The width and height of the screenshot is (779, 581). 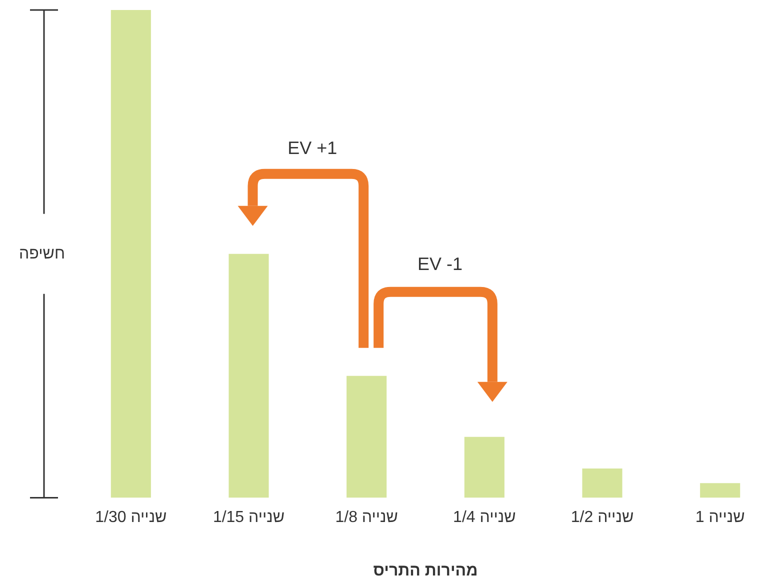 What do you see at coordinates (484, 517) in the screenshot?
I see `x-tick-label: 1/4 שנייה` at bounding box center [484, 517].